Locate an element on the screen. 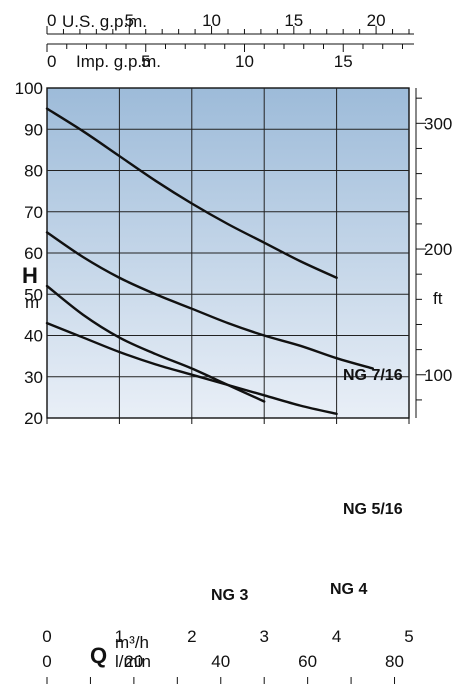 This screenshot has height=684, width=458. left-axis: 20 30 40 50 60 70 80 90 100 is located at coordinates (29, 253).